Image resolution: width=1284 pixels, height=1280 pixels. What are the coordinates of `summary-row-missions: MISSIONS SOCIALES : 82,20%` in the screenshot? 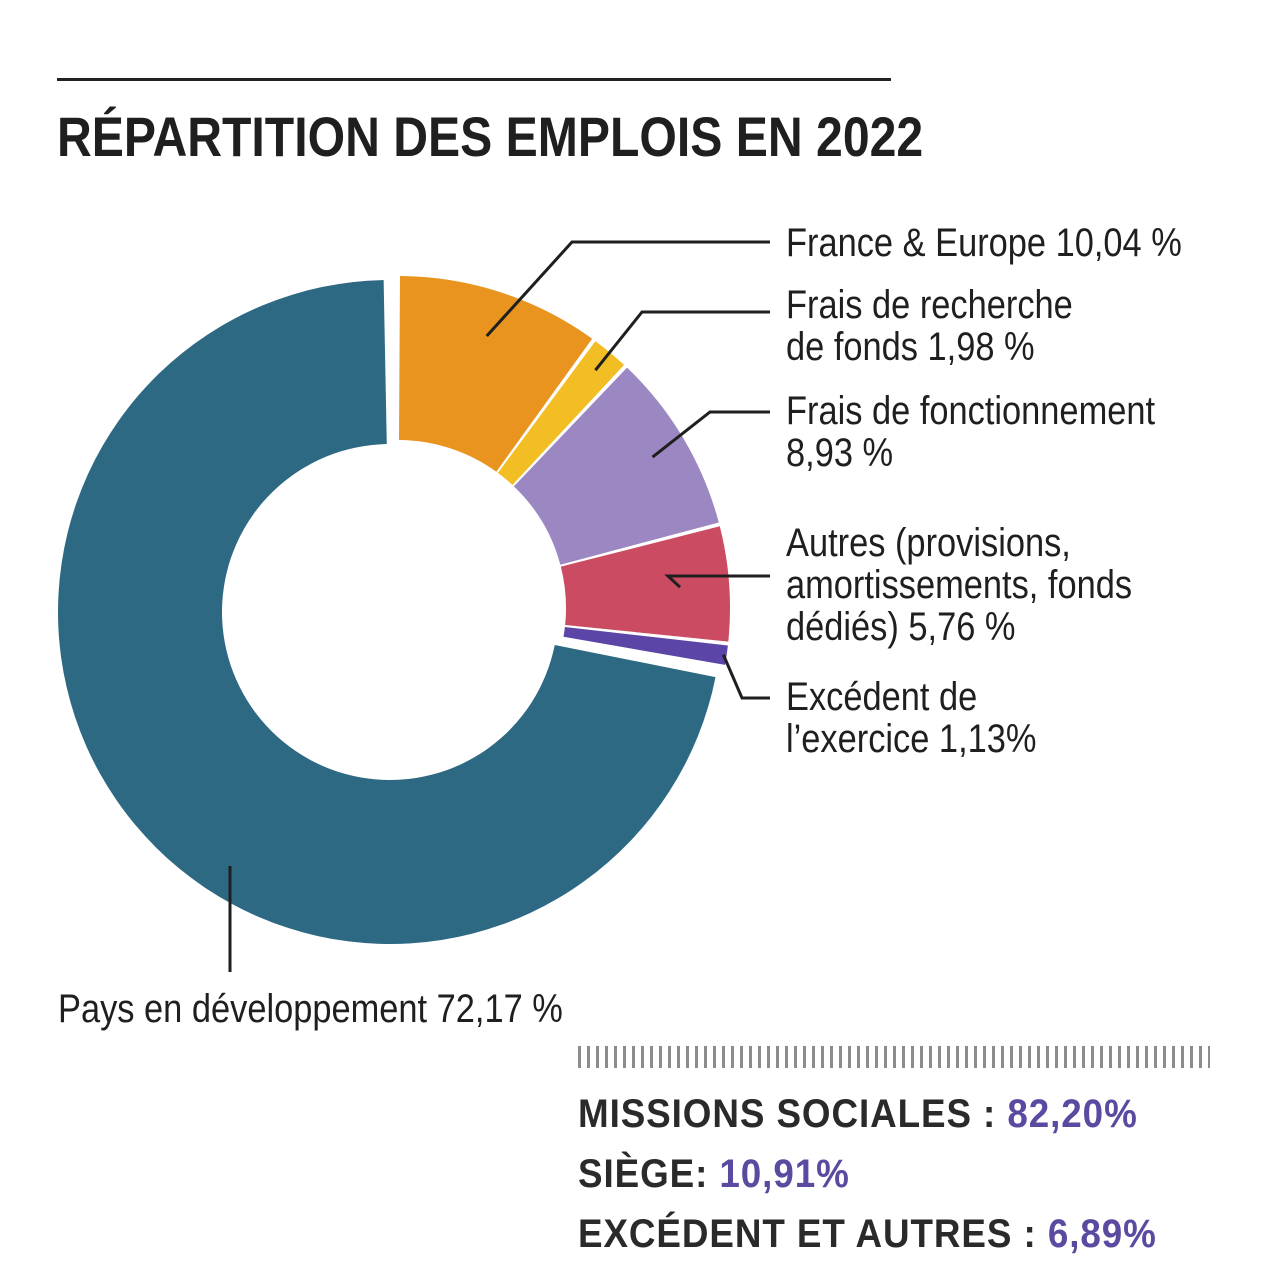 It's located at (867, 1114).